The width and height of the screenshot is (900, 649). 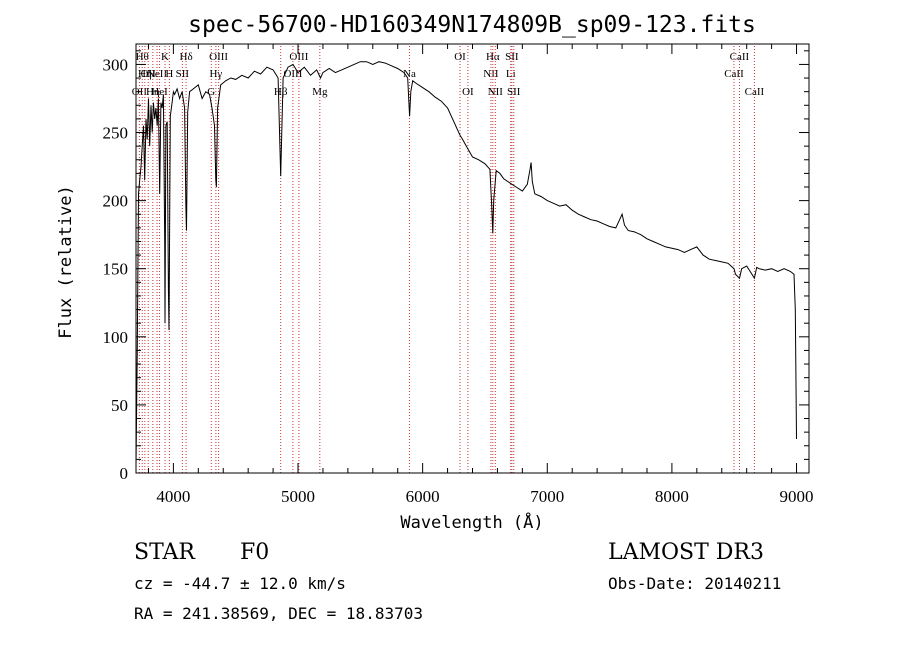 What do you see at coordinates (149, 74) in the screenshot?
I see `line-marker-label-3: OII` at bounding box center [149, 74].